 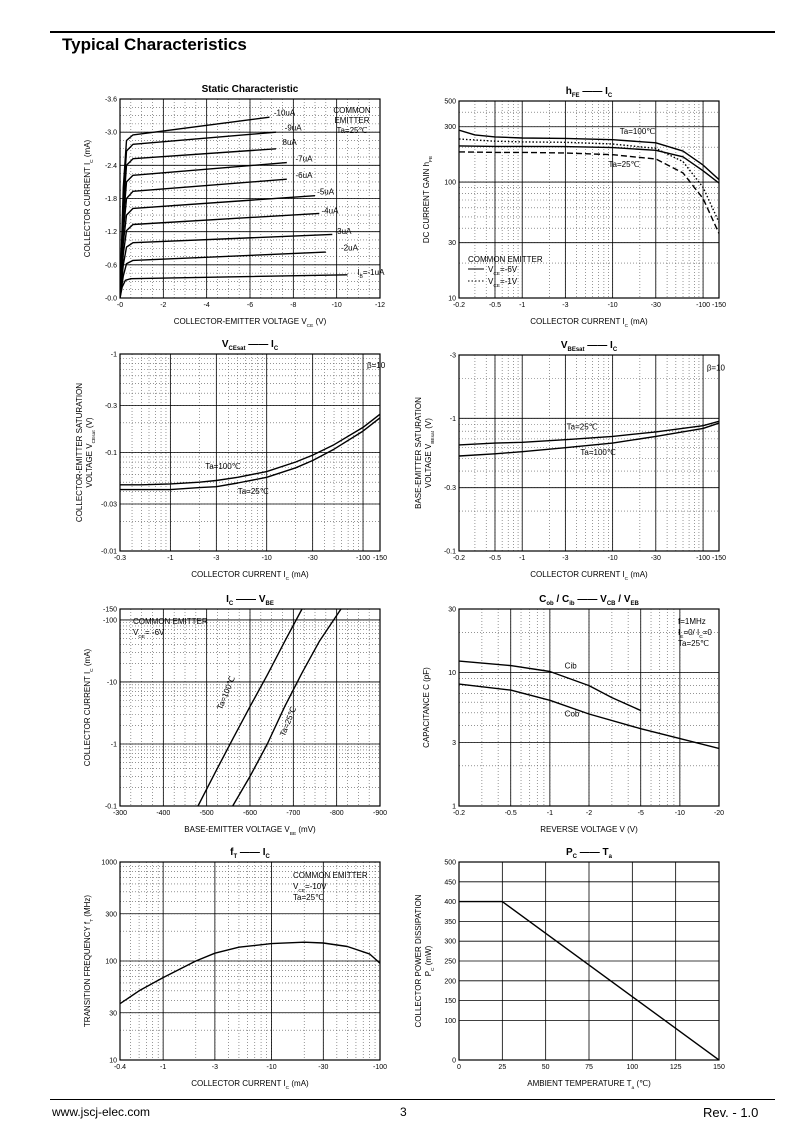 What do you see at coordinates (716, 367) in the screenshot?
I see `curve-label: β=10` at bounding box center [716, 367].